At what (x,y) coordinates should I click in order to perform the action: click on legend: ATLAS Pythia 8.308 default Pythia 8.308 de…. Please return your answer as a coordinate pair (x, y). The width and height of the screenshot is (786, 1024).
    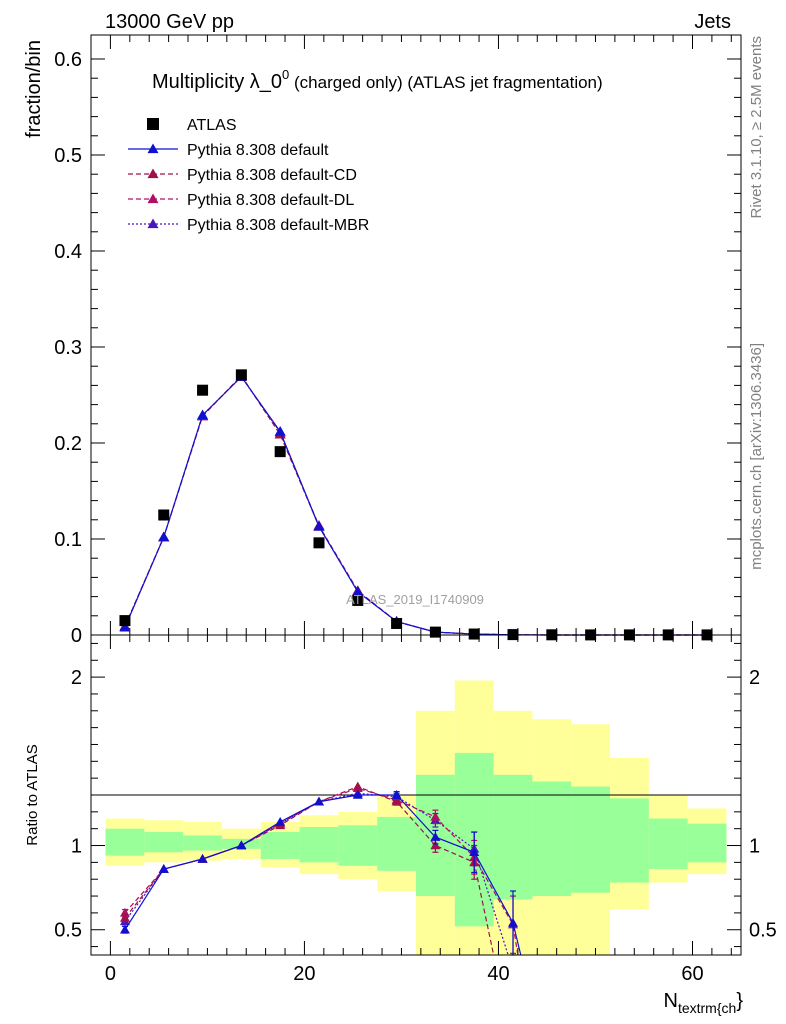
    Looking at the image, I should click on (248, 175).